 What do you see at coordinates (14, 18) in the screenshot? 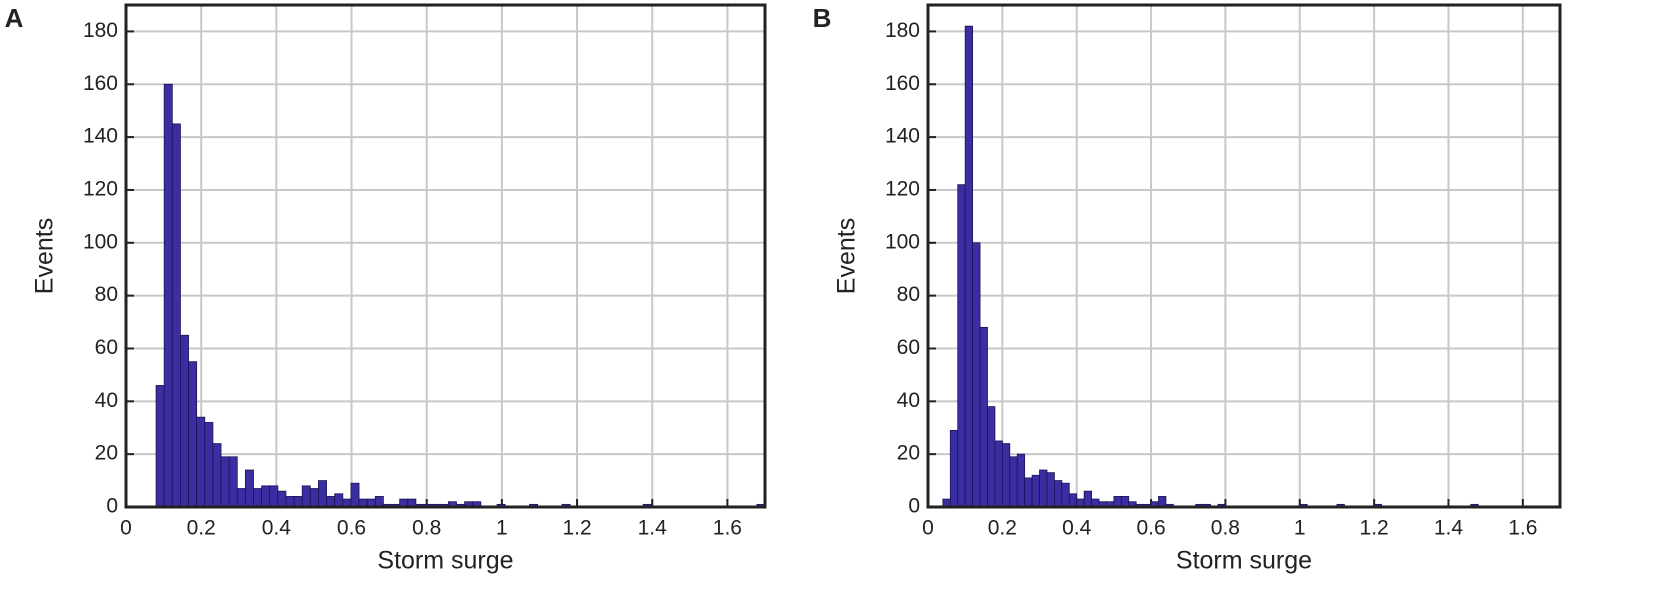
I see `panel-label: A` at bounding box center [14, 18].